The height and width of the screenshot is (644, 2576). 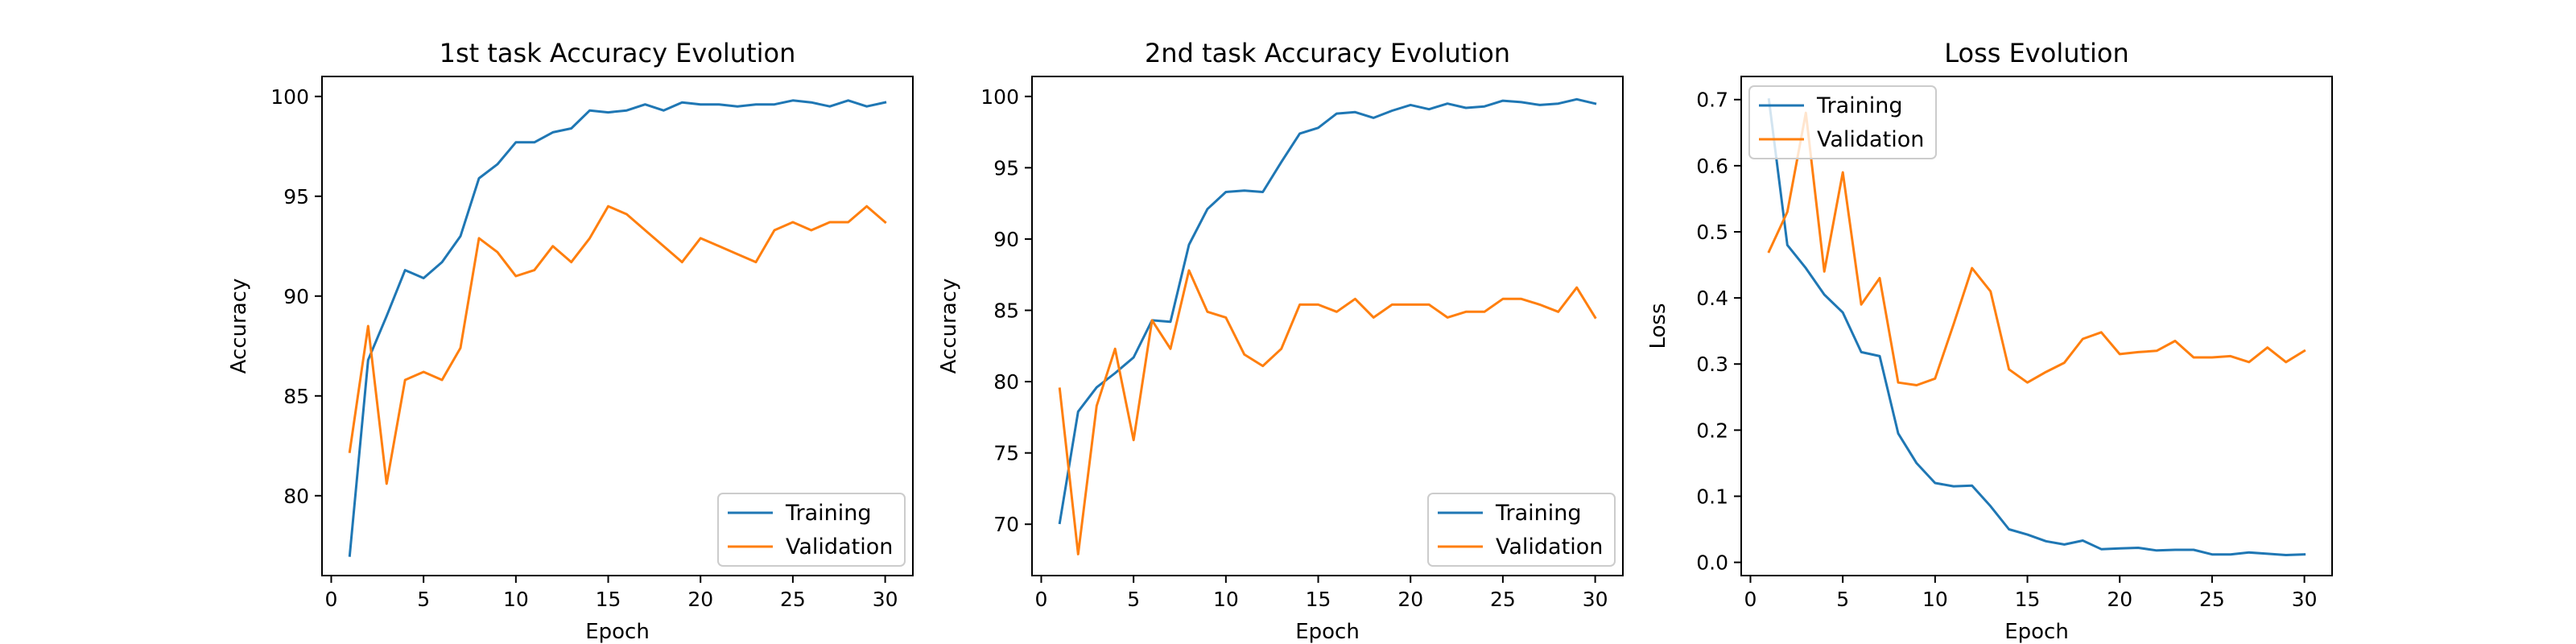 What do you see at coordinates (1712, 496) in the screenshot?
I see `y-tick-label: 0.1` at bounding box center [1712, 496].